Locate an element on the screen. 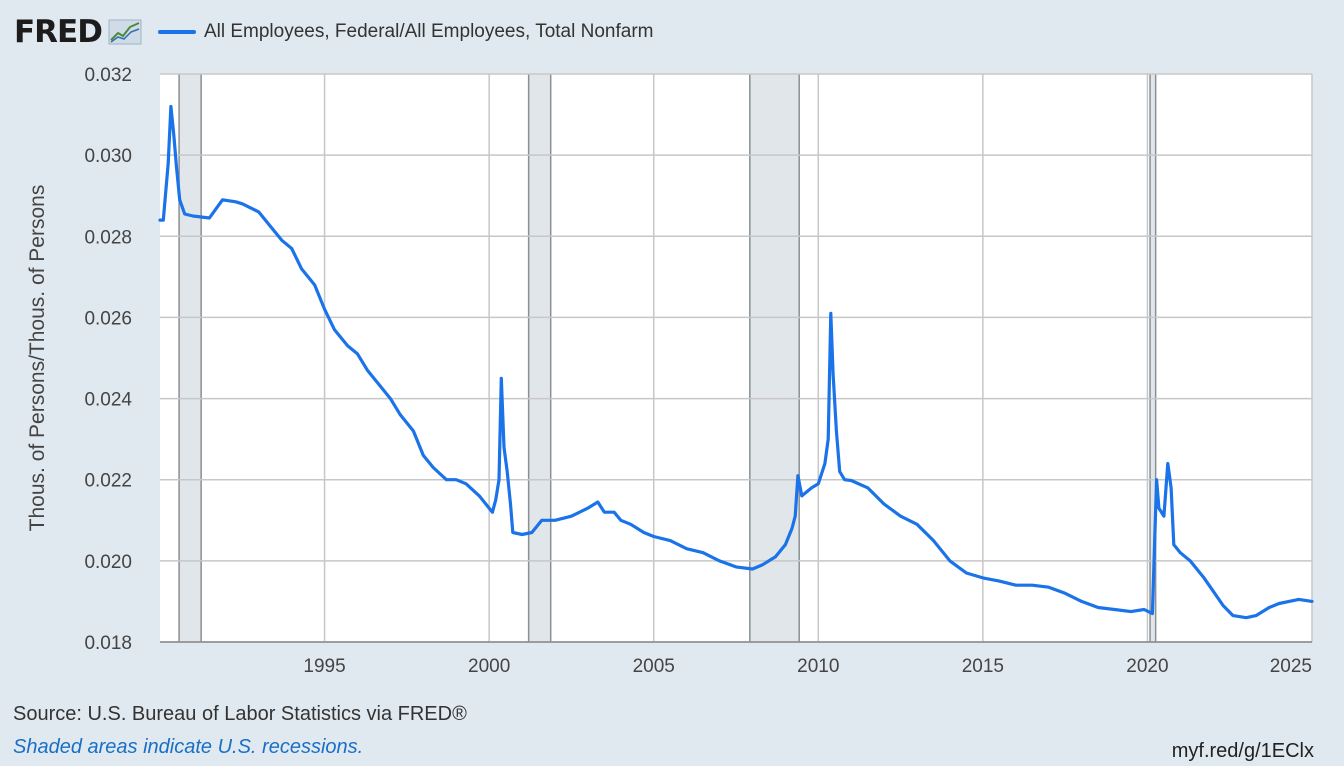 This screenshot has height=766, width=1344. x-tick-label-6: 2025 is located at coordinates (1291, 666).